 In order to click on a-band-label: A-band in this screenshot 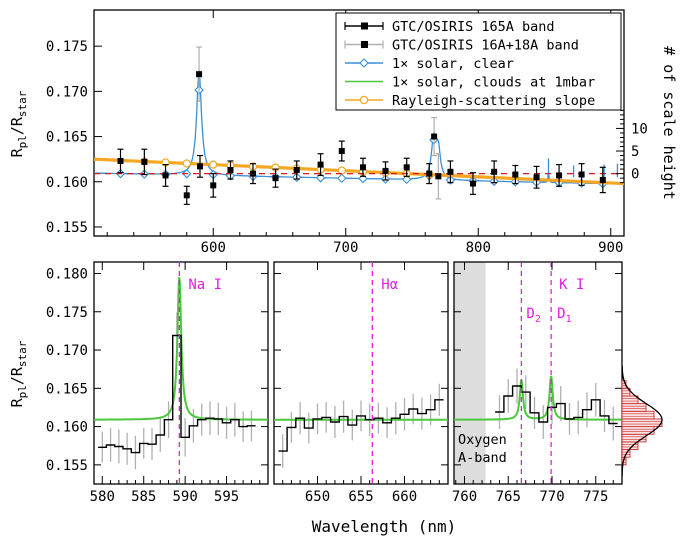, I will do `click(482, 458)`.